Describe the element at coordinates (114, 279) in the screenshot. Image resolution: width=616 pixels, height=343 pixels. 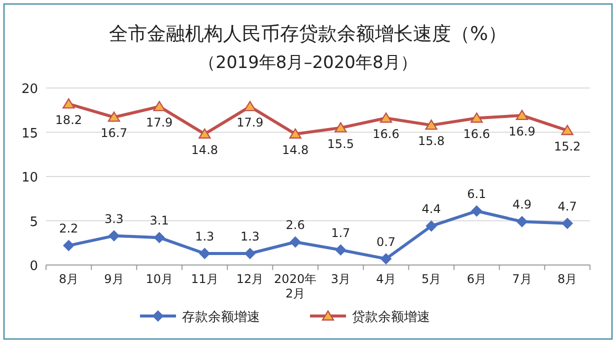
I see `x-tick-label: 9月` at that location.